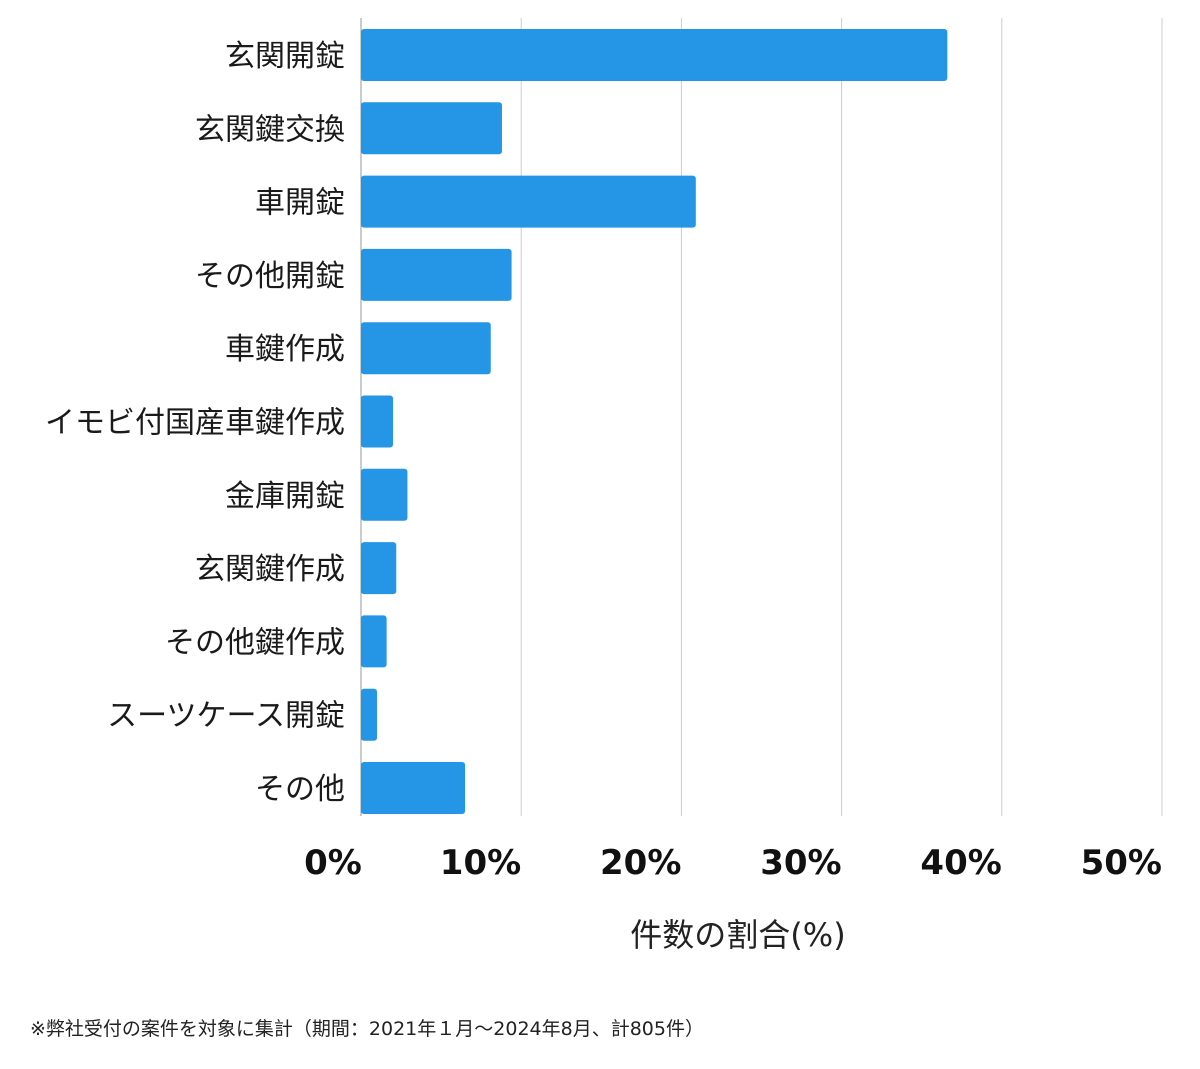  I want to click on category-label: イモビ付国産車鍵作成, so click(195, 423).